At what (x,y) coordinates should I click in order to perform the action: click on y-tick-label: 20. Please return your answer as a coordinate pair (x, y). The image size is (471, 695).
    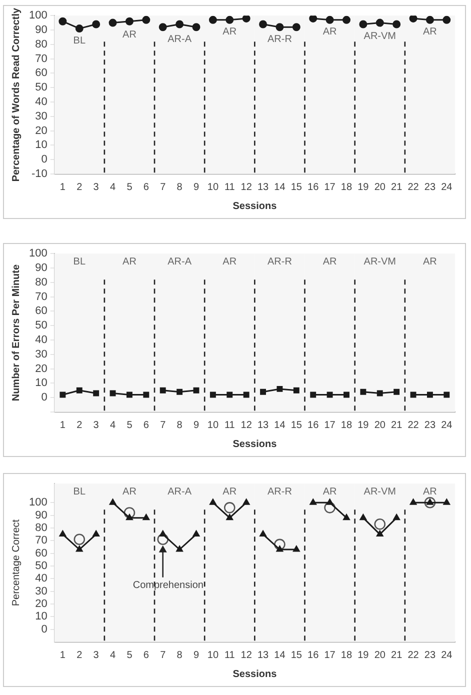
    Looking at the image, I should click on (41, 604).